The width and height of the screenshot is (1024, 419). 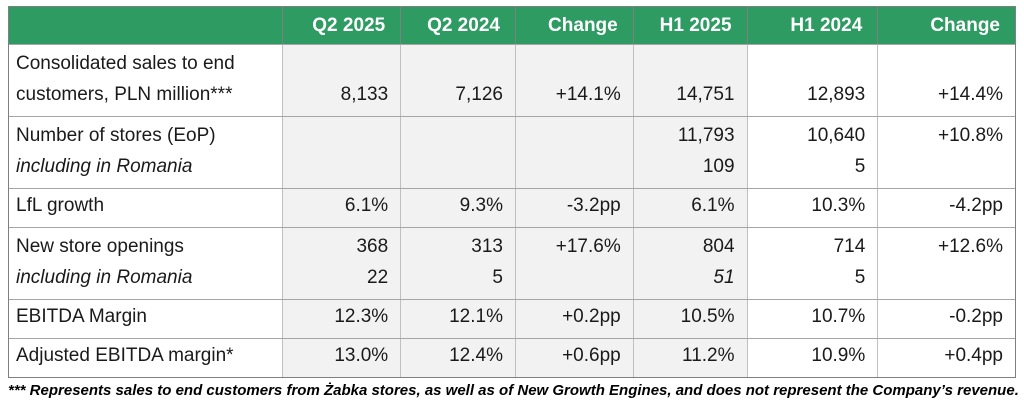 I want to click on row-label: Adjusted EBITDA margin*, so click(x=145, y=358).